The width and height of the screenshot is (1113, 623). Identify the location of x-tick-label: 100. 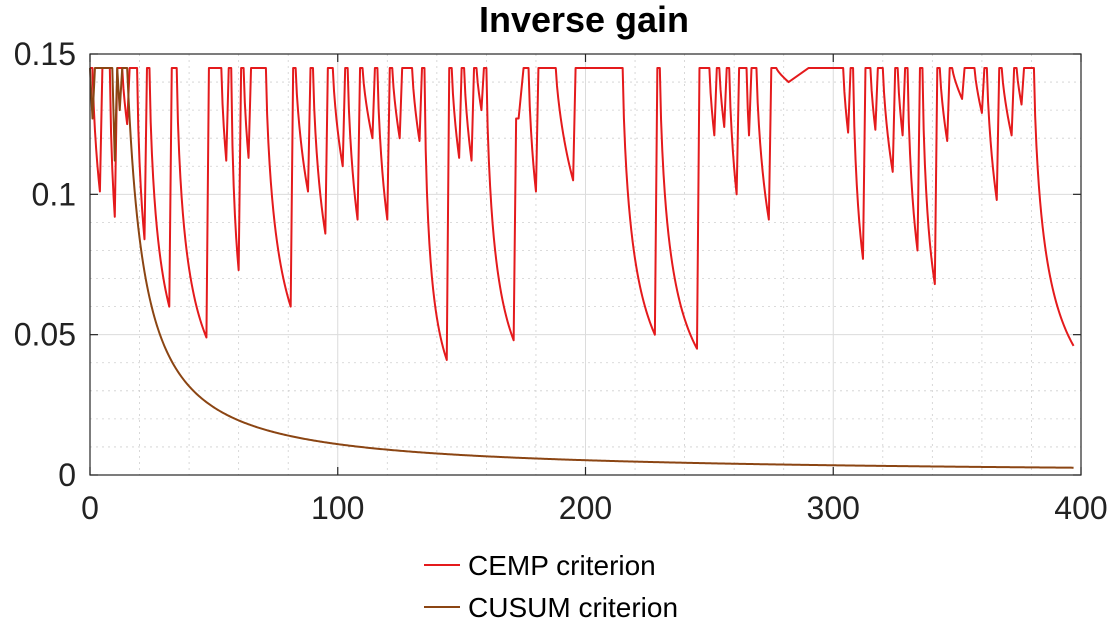
(337, 508).